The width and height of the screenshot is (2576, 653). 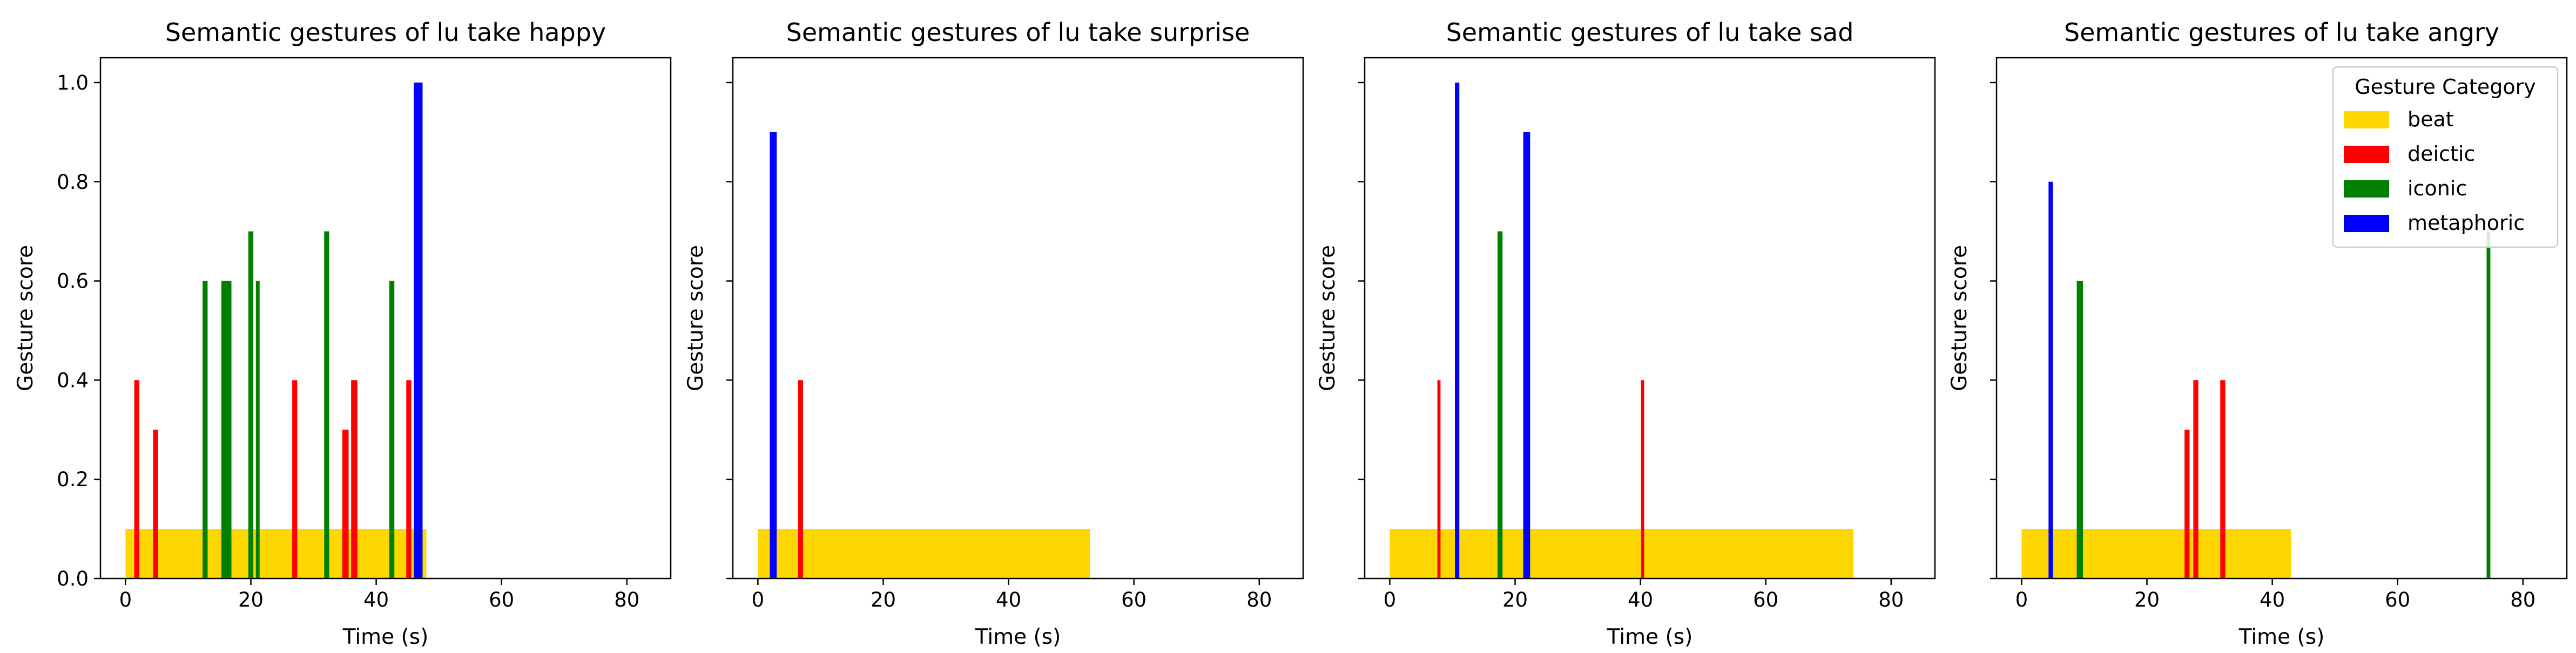 I want to click on legend-swatch-metaphoric, so click(x=2366, y=223).